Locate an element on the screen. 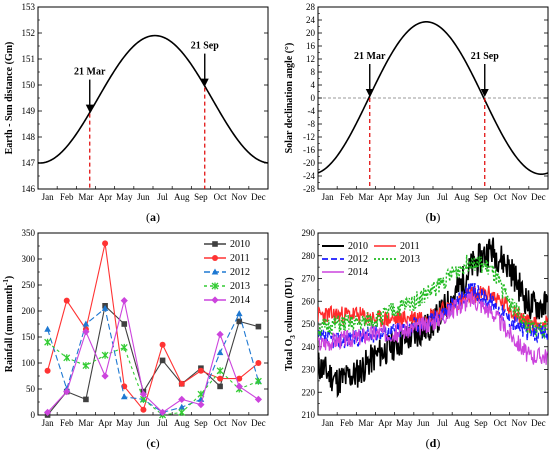  y-tick-label: 151 is located at coordinates (29, 59).